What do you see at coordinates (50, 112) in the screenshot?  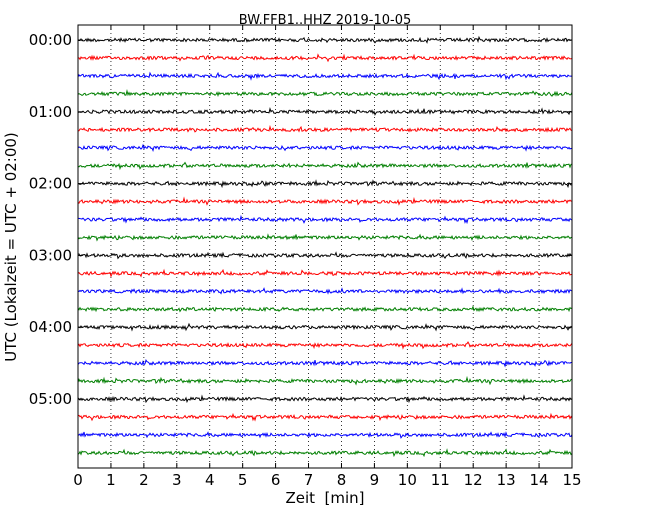 I see `y-tick-label: 01:00` at bounding box center [50, 112].